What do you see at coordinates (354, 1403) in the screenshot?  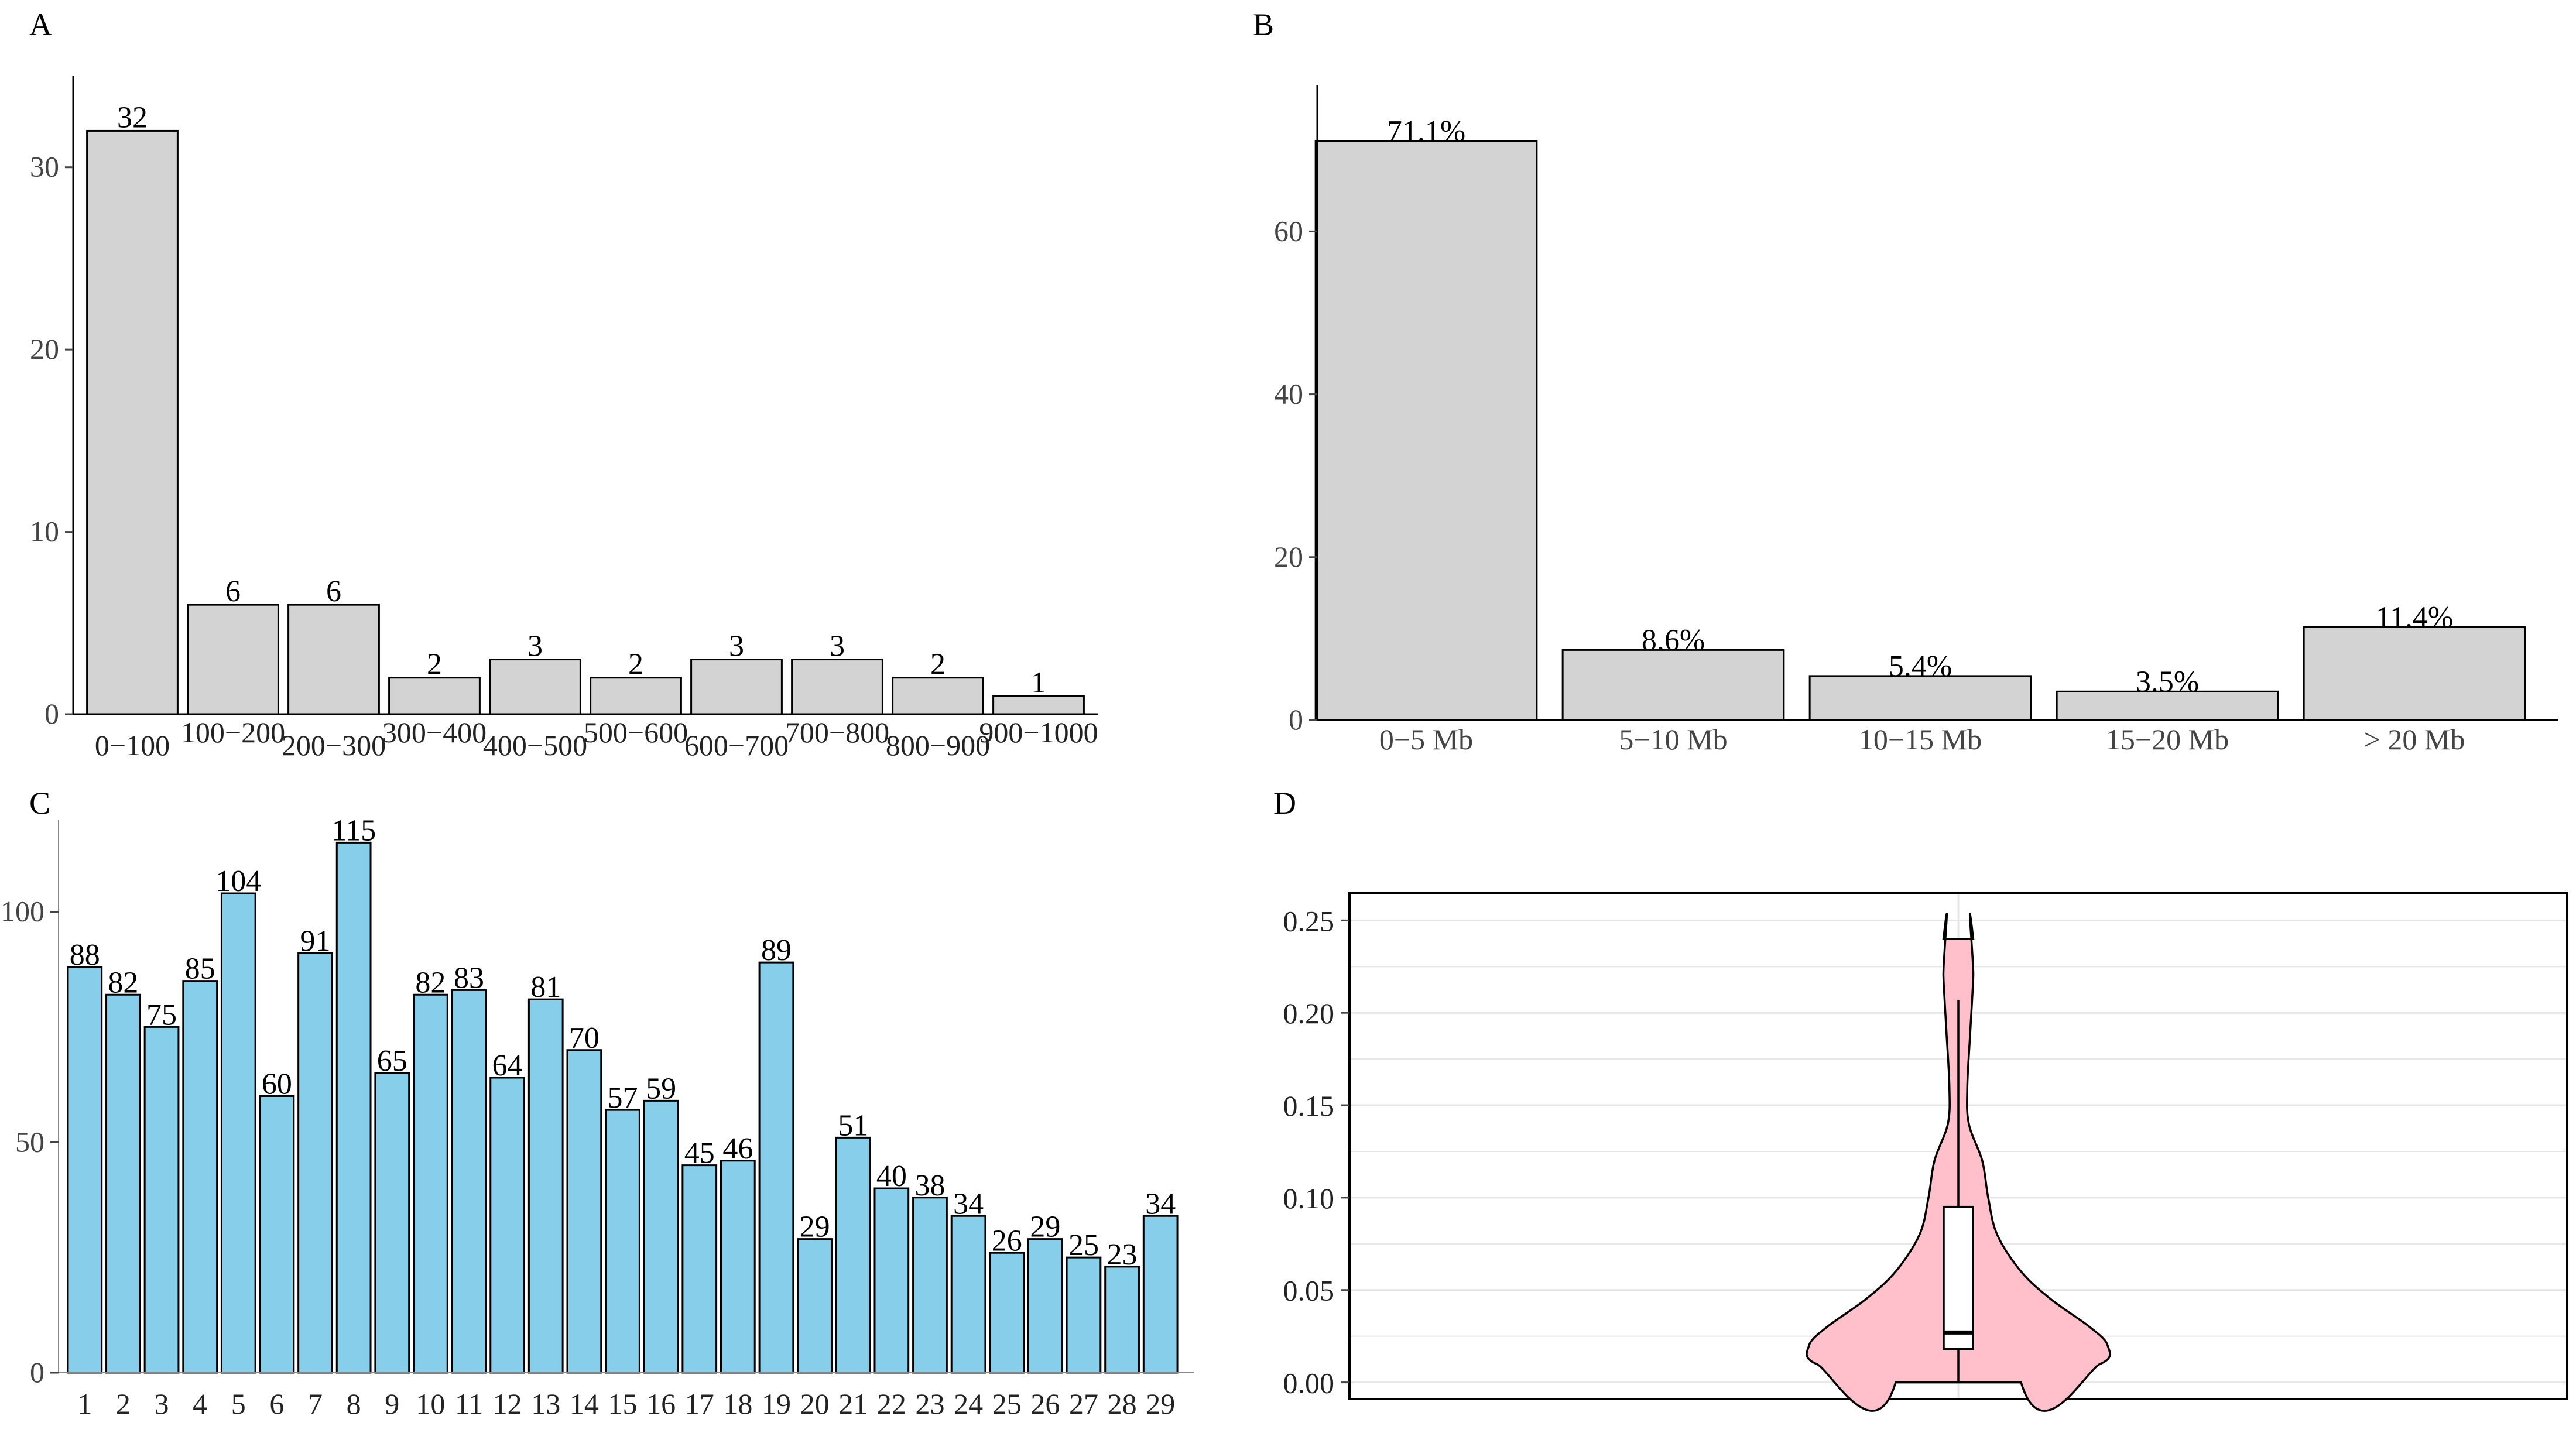 I see `panel-c-x-tick-label: 8` at bounding box center [354, 1403].